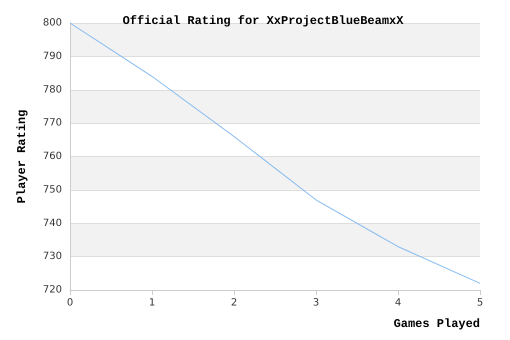  What do you see at coordinates (52, 256) in the screenshot?
I see `y-tick-label: 730` at bounding box center [52, 256].